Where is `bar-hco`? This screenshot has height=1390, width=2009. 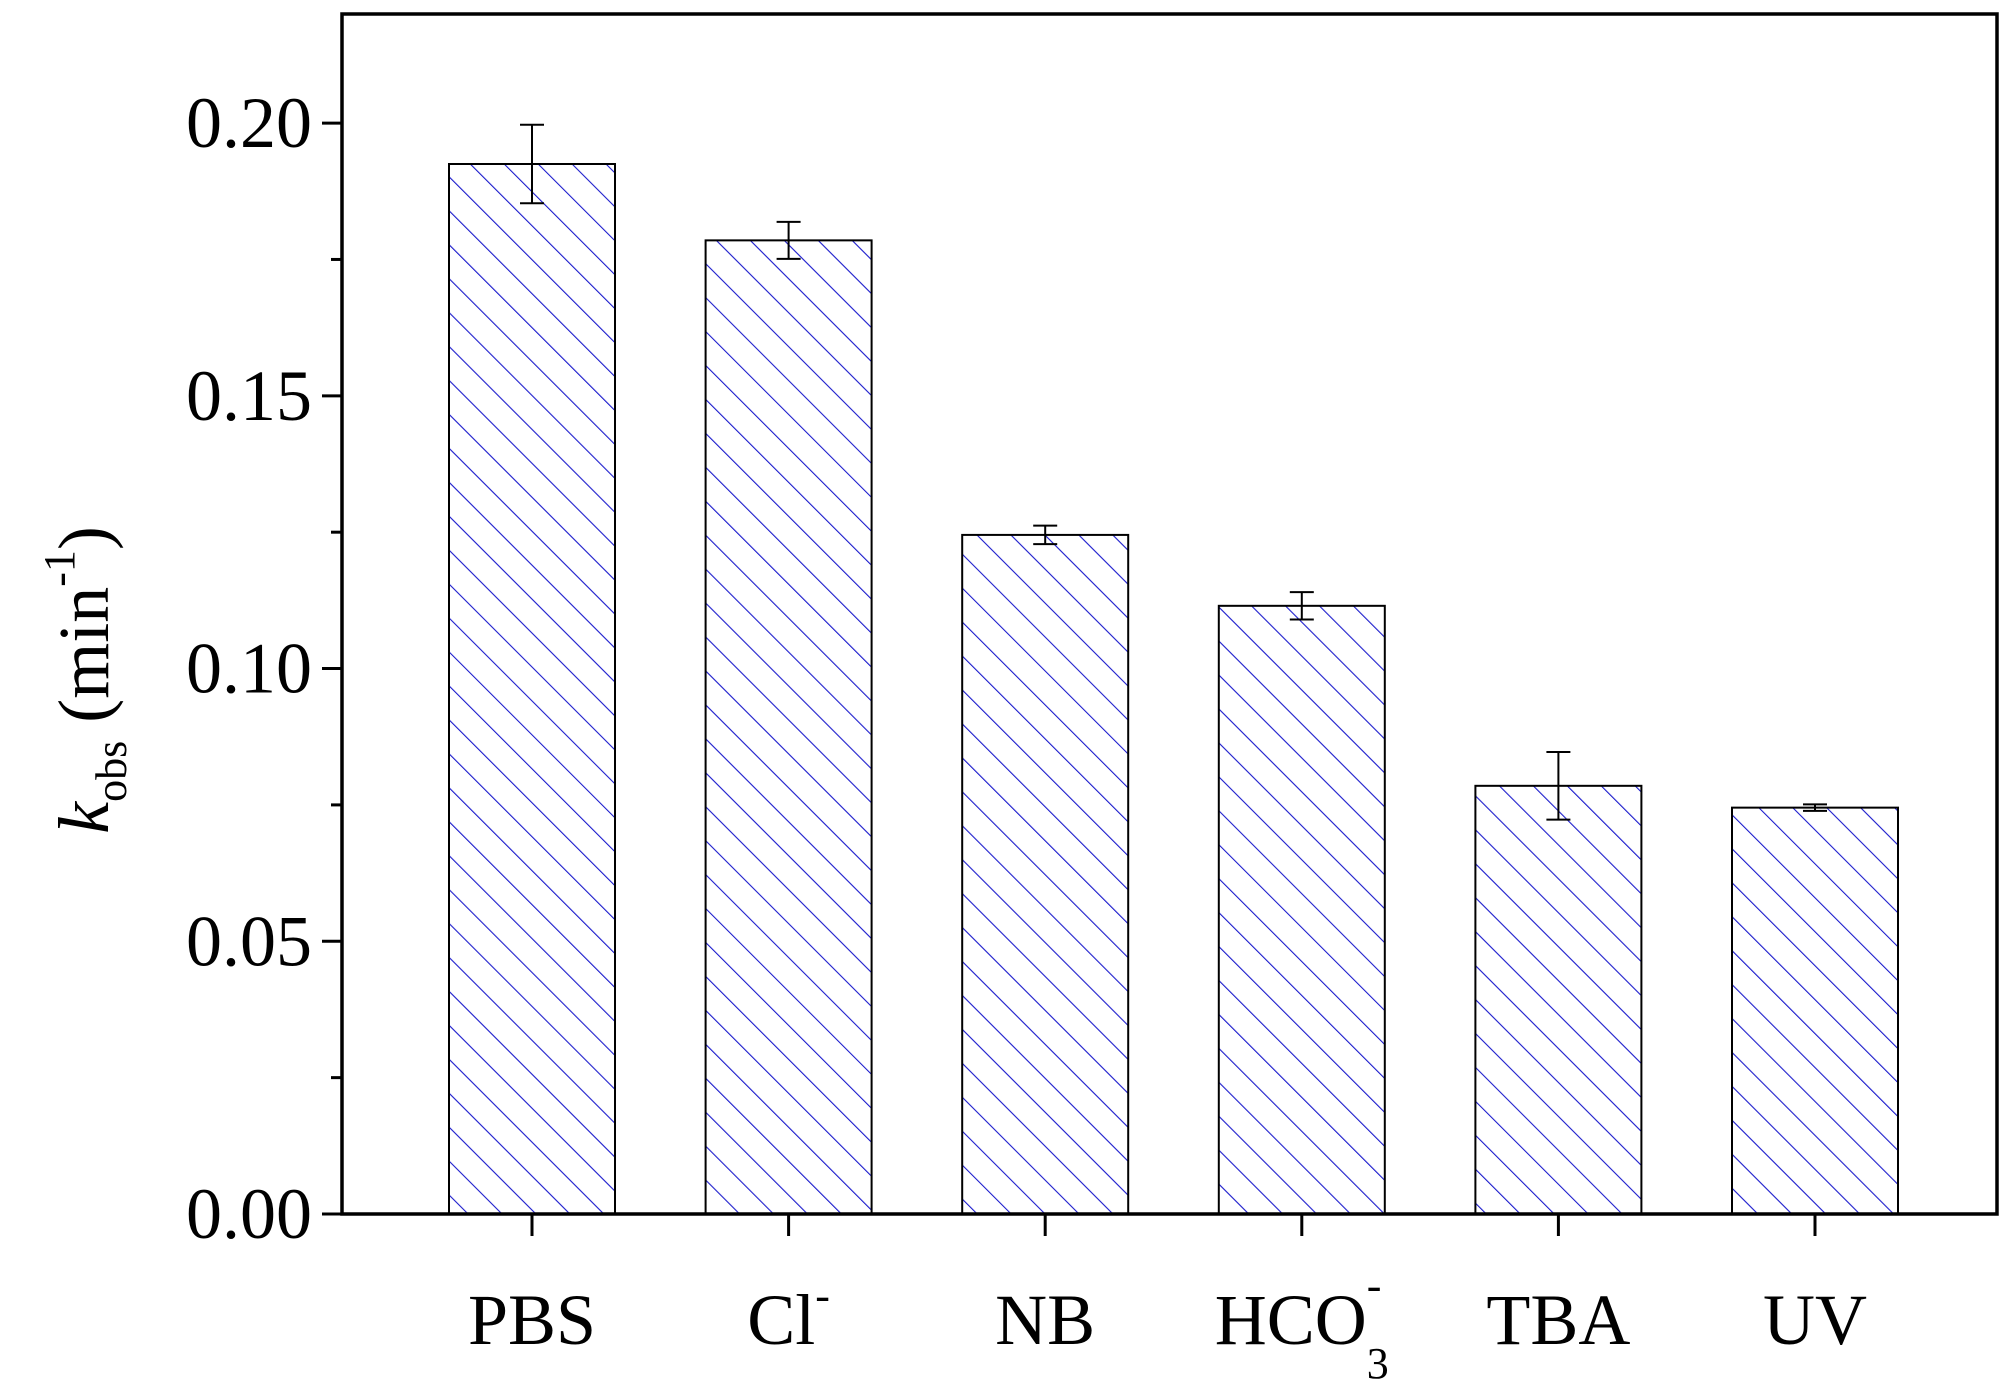 bar-hco is located at coordinates (1301, 909).